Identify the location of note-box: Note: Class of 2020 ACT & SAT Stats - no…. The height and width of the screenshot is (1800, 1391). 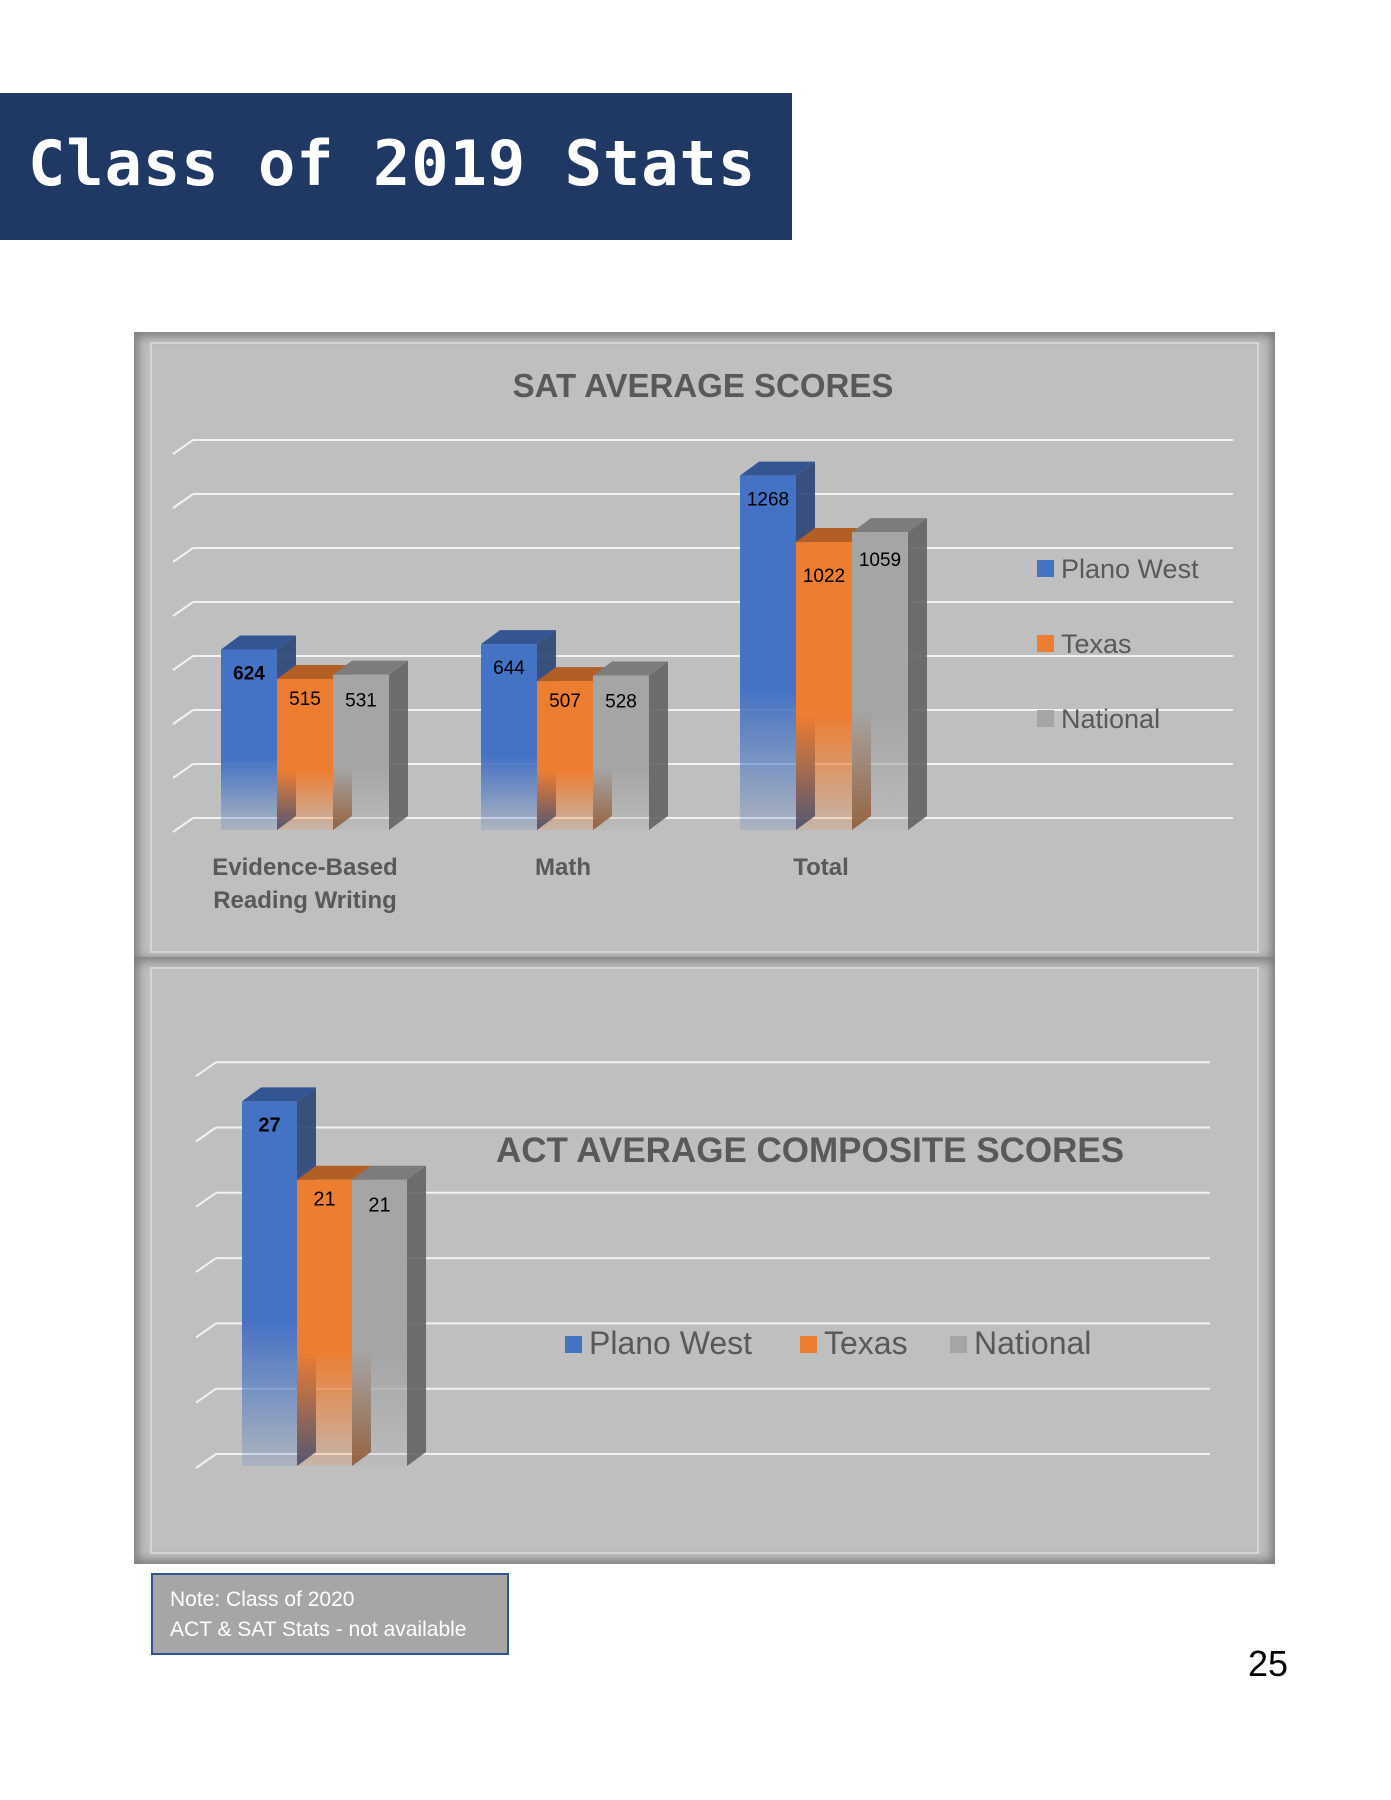
(330, 1614).